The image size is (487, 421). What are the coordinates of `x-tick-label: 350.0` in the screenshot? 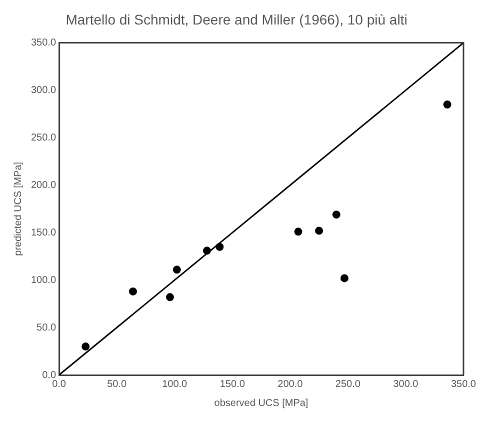 It's located at (463, 384).